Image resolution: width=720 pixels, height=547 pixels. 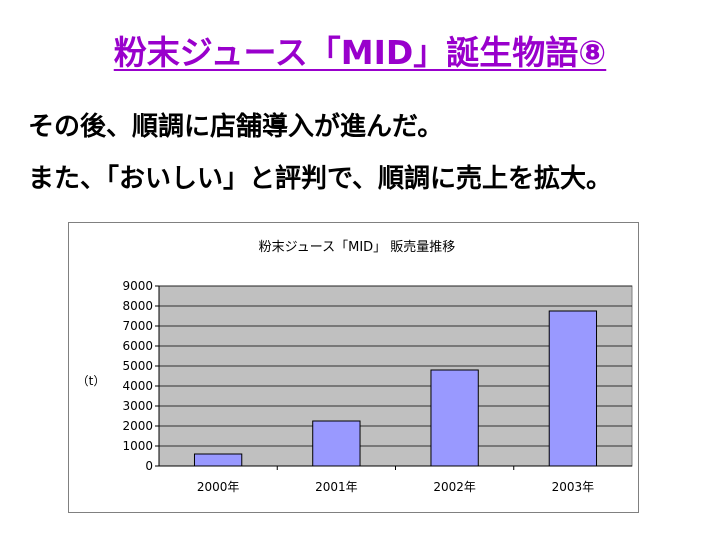 What do you see at coordinates (149, 466) in the screenshot?
I see `y-tick-label: 0` at bounding box center [149, 466].